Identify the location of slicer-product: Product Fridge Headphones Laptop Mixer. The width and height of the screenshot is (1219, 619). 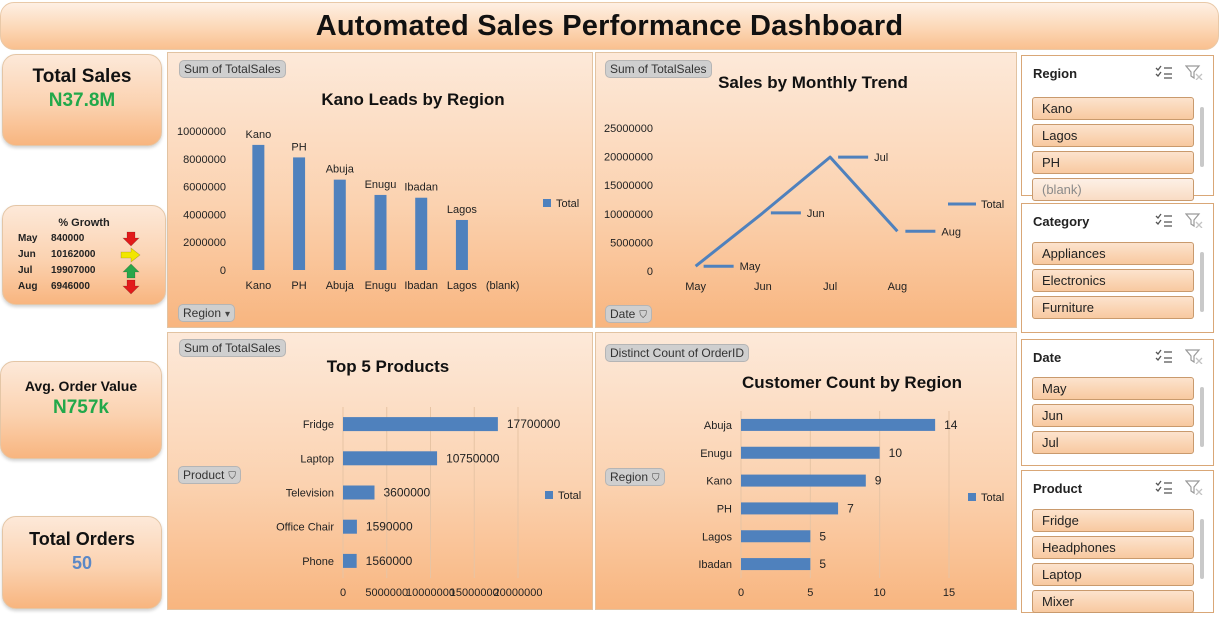
(1117, 541).